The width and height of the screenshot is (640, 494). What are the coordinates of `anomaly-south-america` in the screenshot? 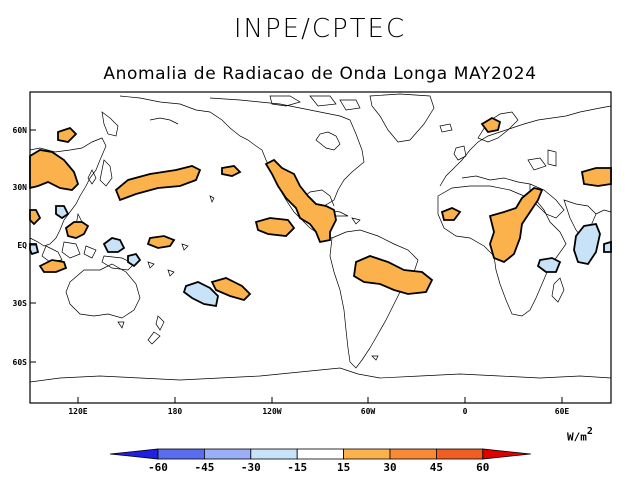 It's located at (393, 275).